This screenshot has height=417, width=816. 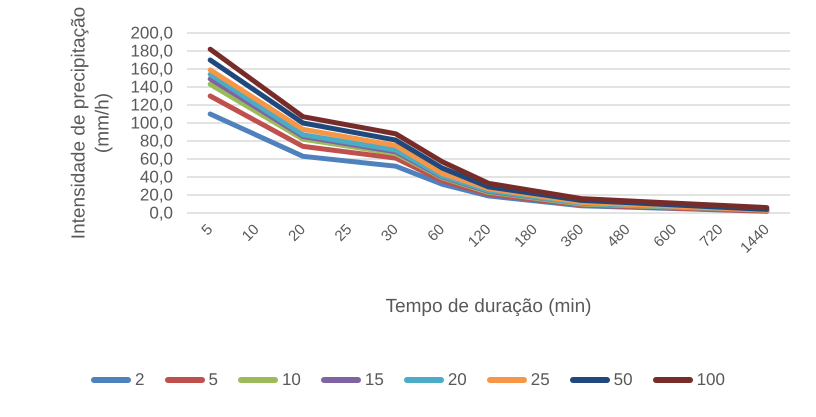 I want to click on y-tick-label: 80,0, so click(x=156, y=141).